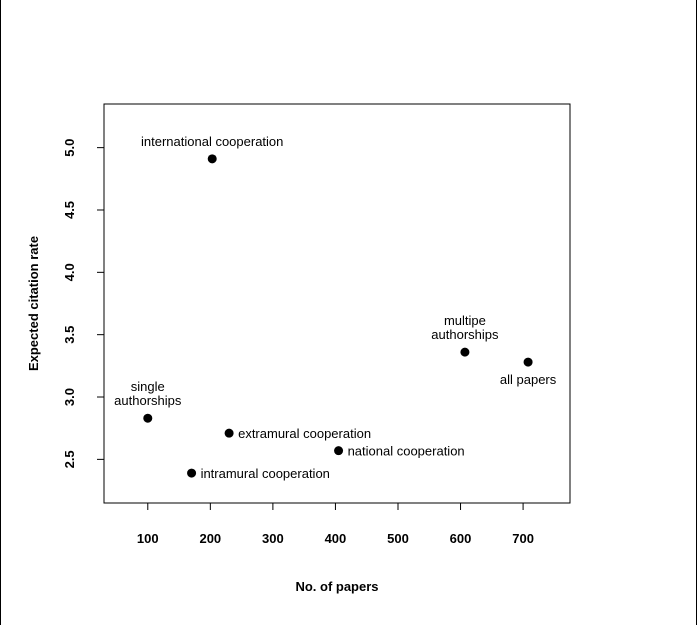 The image size is (697, 625). I want to click on point-label: international cooperation, so click(212, 141).